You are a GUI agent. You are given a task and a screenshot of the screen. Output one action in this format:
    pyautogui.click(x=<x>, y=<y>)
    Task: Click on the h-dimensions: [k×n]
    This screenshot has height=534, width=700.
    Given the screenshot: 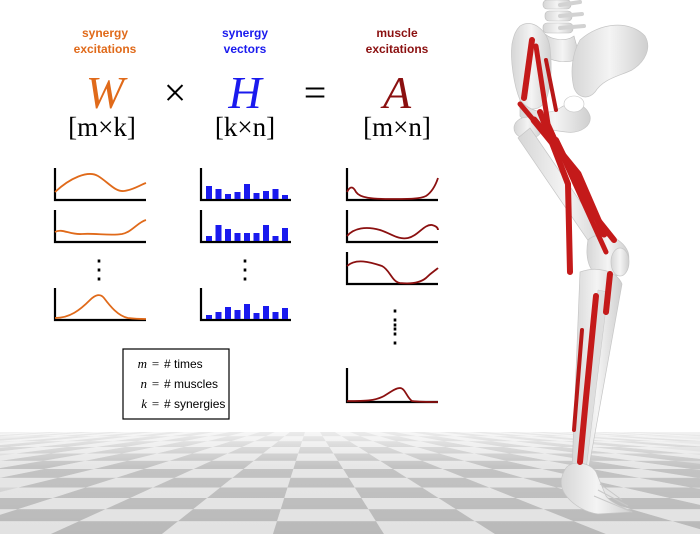 What is the action you would take?
    pyautogui.click(x=245, y=127)
    